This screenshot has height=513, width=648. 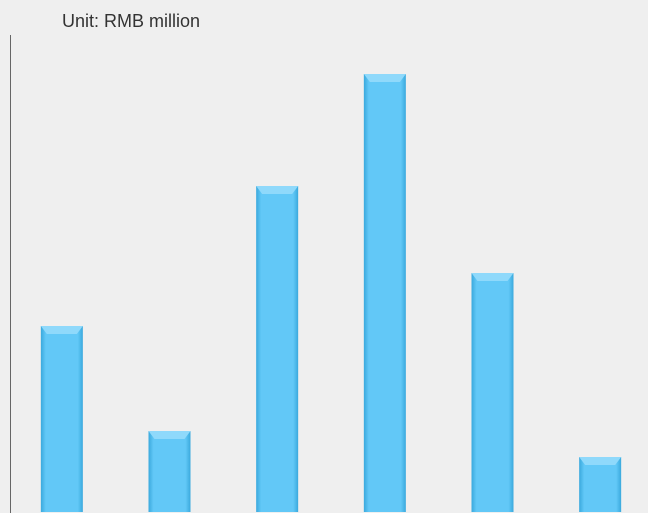 I want to click on chart-title: Unit: RMB million, so click(x=131, y=21).